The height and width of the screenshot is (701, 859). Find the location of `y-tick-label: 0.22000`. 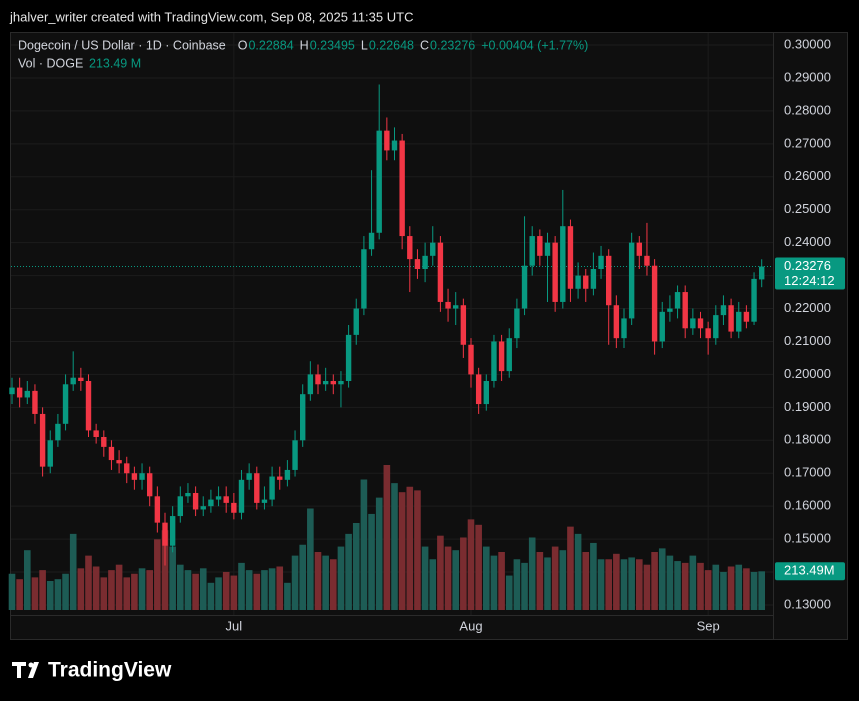

y-tick-label: 0.22000 is located at coordinates (807, 307).